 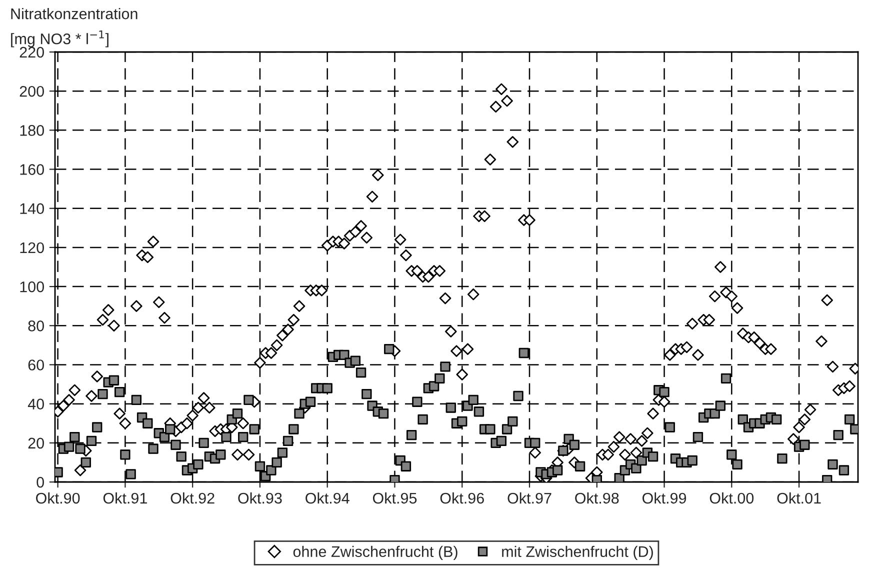 What do you see at coordinates (664, 498) in the screenshot?
I see `x-tick-label: Okt.99` at bounding box center [664, 498].